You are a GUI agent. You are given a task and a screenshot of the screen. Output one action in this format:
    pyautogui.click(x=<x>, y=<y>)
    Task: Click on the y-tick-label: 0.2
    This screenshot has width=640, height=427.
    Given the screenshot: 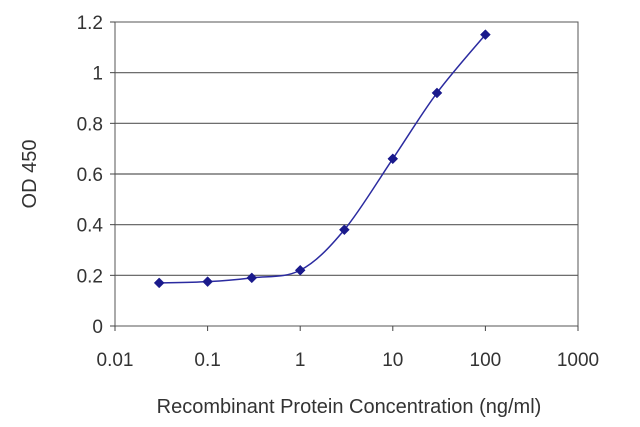 What is the action you would take?
    pyautogui.click(x=90, y=276)
    